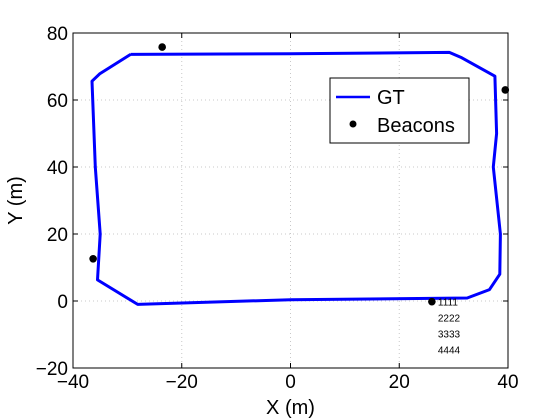 This screenshot has height=420, width=560. I want to click on x-tick-label: 40, so click(507, 382).